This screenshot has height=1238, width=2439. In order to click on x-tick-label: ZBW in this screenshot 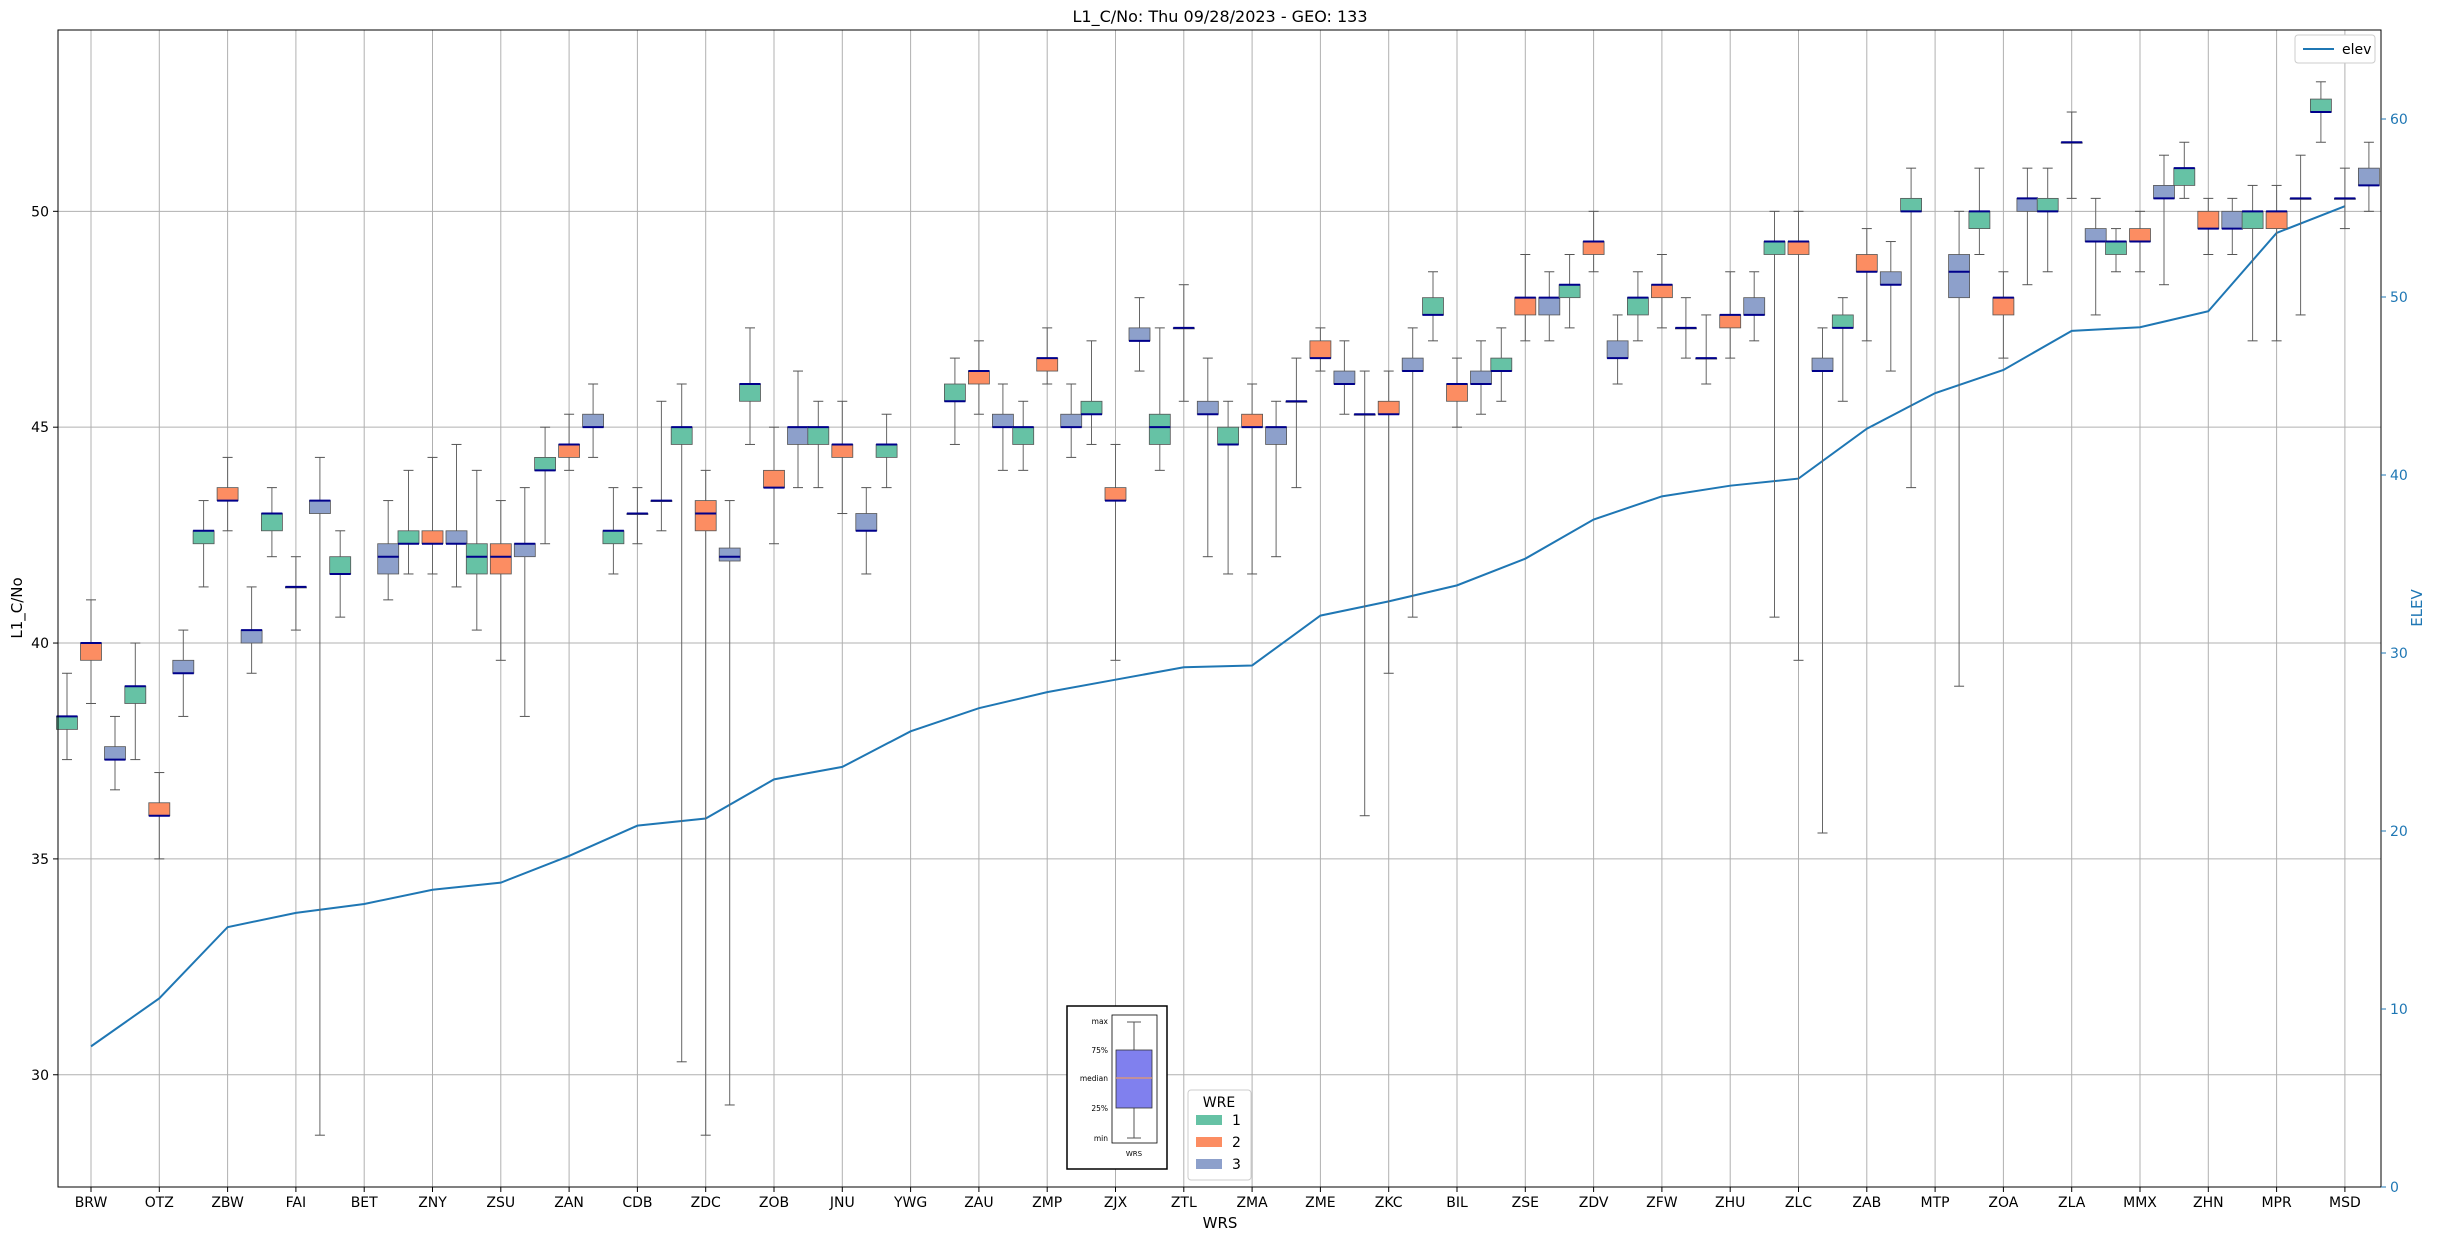, I will do `click(227, 1203)`.